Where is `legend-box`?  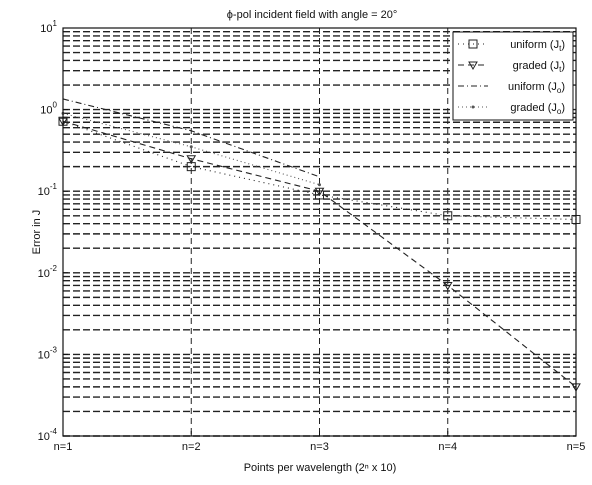
legend-box is located at coordinates (513, 76).